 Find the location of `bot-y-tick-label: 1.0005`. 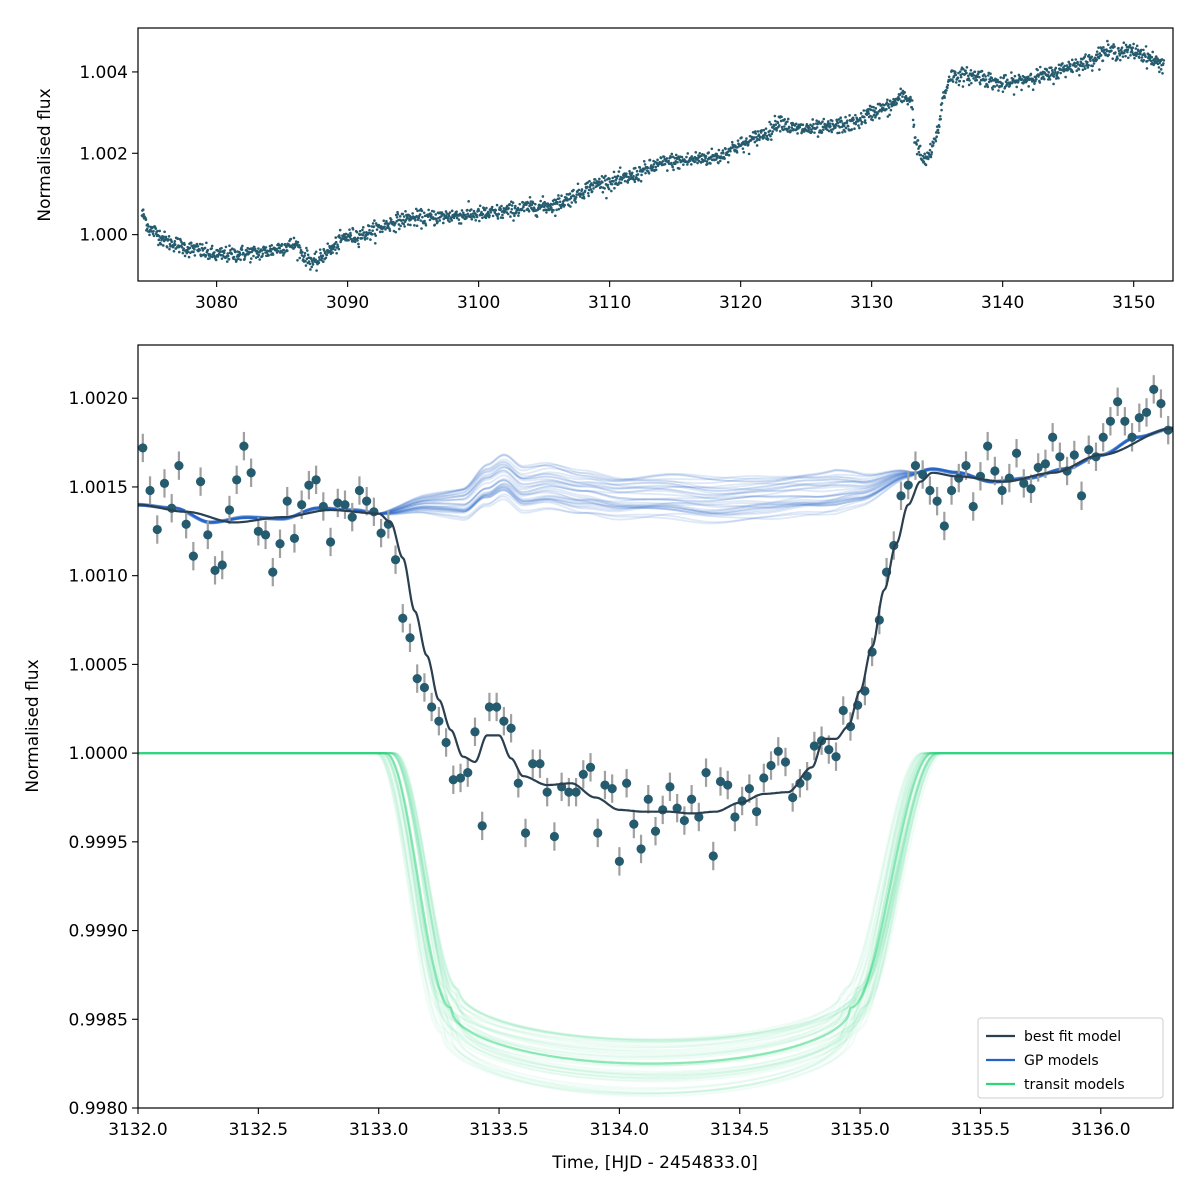

bot-y-tick-label: 1.0005 is located at coordinates (98, 665).